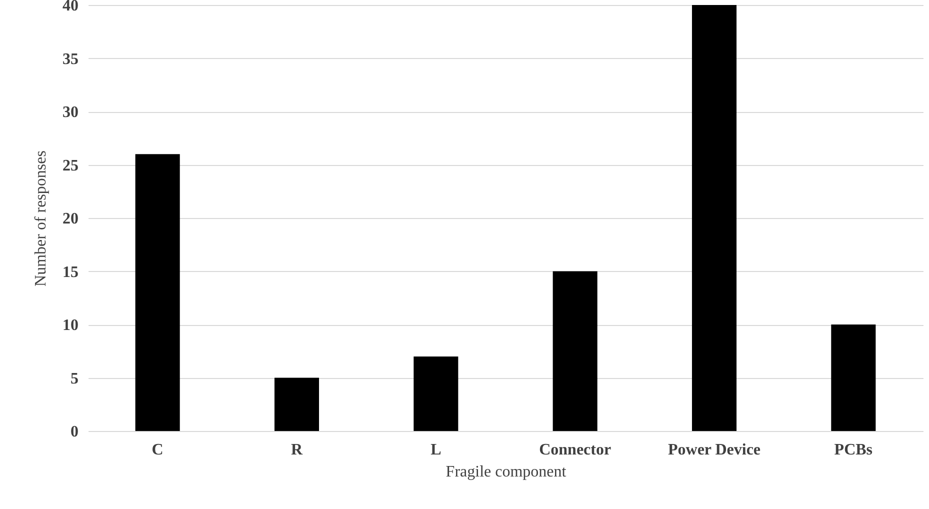 The height and width of the screenshot is (509, 929). What do you see at coordinates (41, 218) in the screenshot?
I see `y-axis-title: Number of responses` at bounding box center [41, 218].